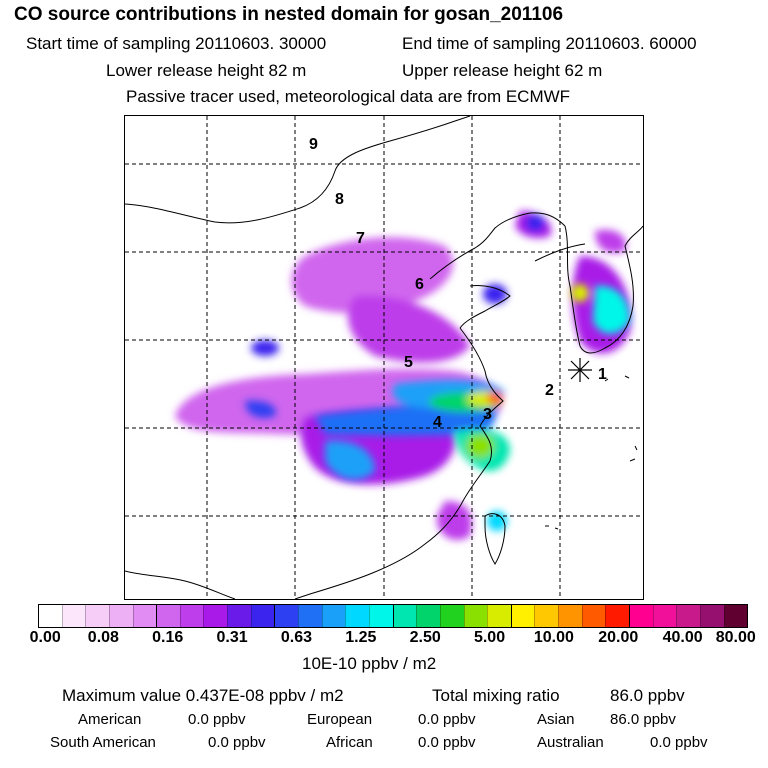 The width and height of the screenshot is (768, 768). I want to click on region-name-american: American, so click(110, 719).